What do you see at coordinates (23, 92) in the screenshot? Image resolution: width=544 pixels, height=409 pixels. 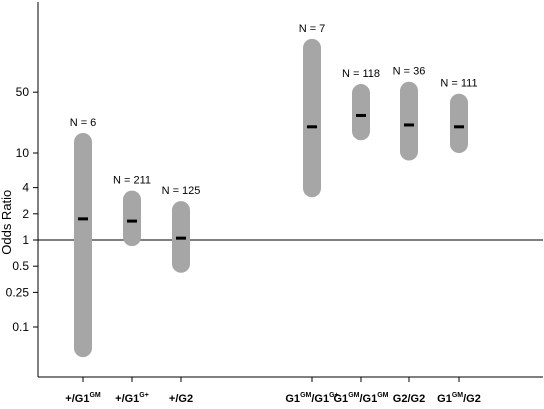 I see `y-tick-label: 50` at bounding box center [23, 92].